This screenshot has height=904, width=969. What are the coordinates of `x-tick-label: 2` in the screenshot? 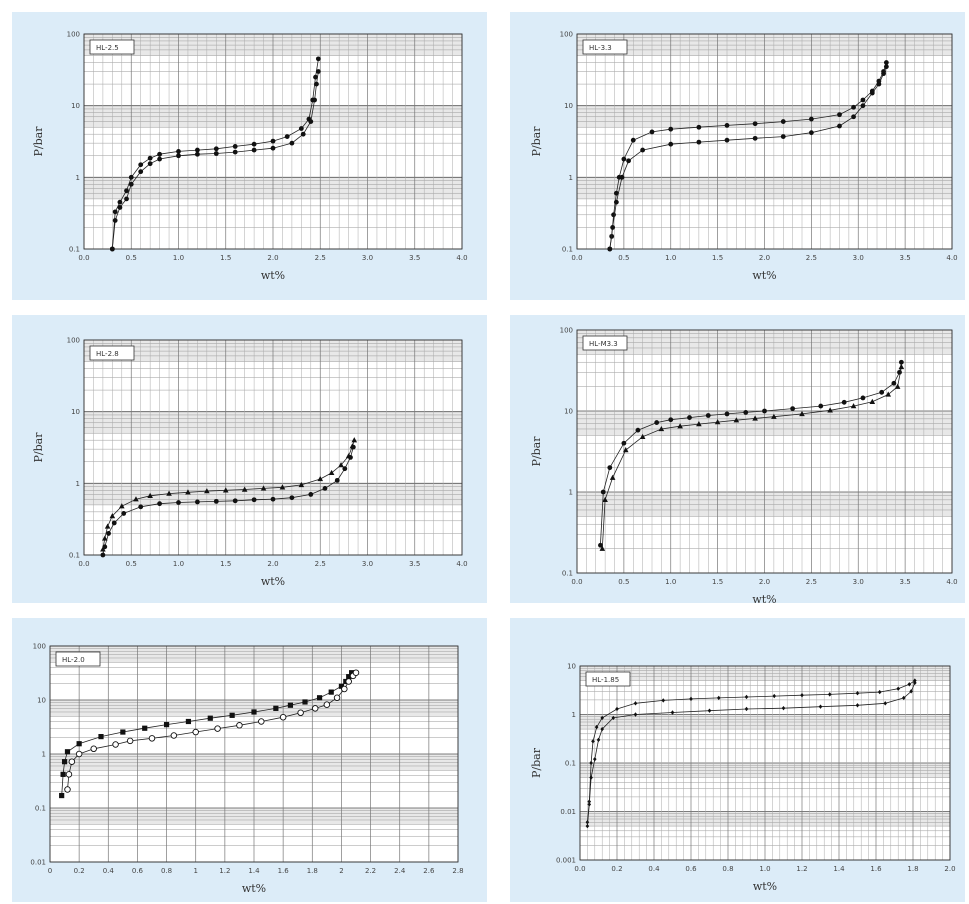 It's located at (341, 871).